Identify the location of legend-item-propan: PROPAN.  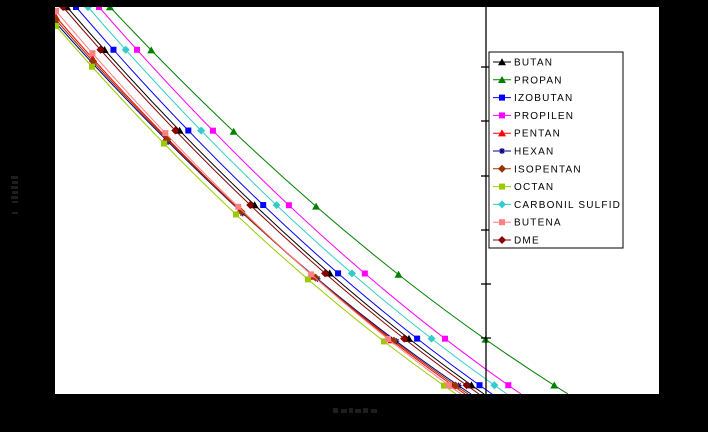
(528, 80).